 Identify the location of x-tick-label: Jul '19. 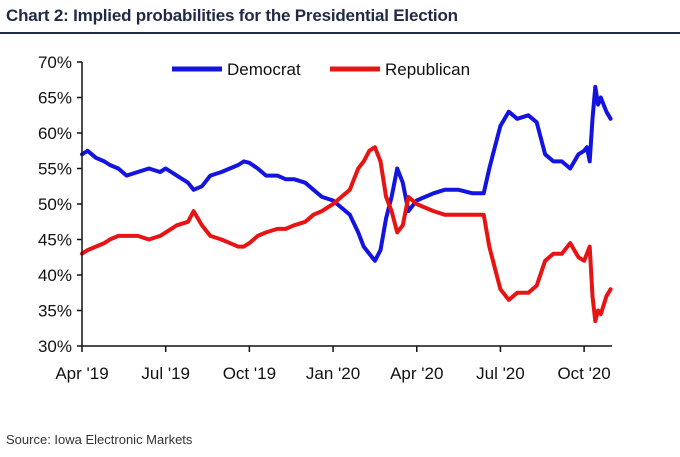
(165, 373).